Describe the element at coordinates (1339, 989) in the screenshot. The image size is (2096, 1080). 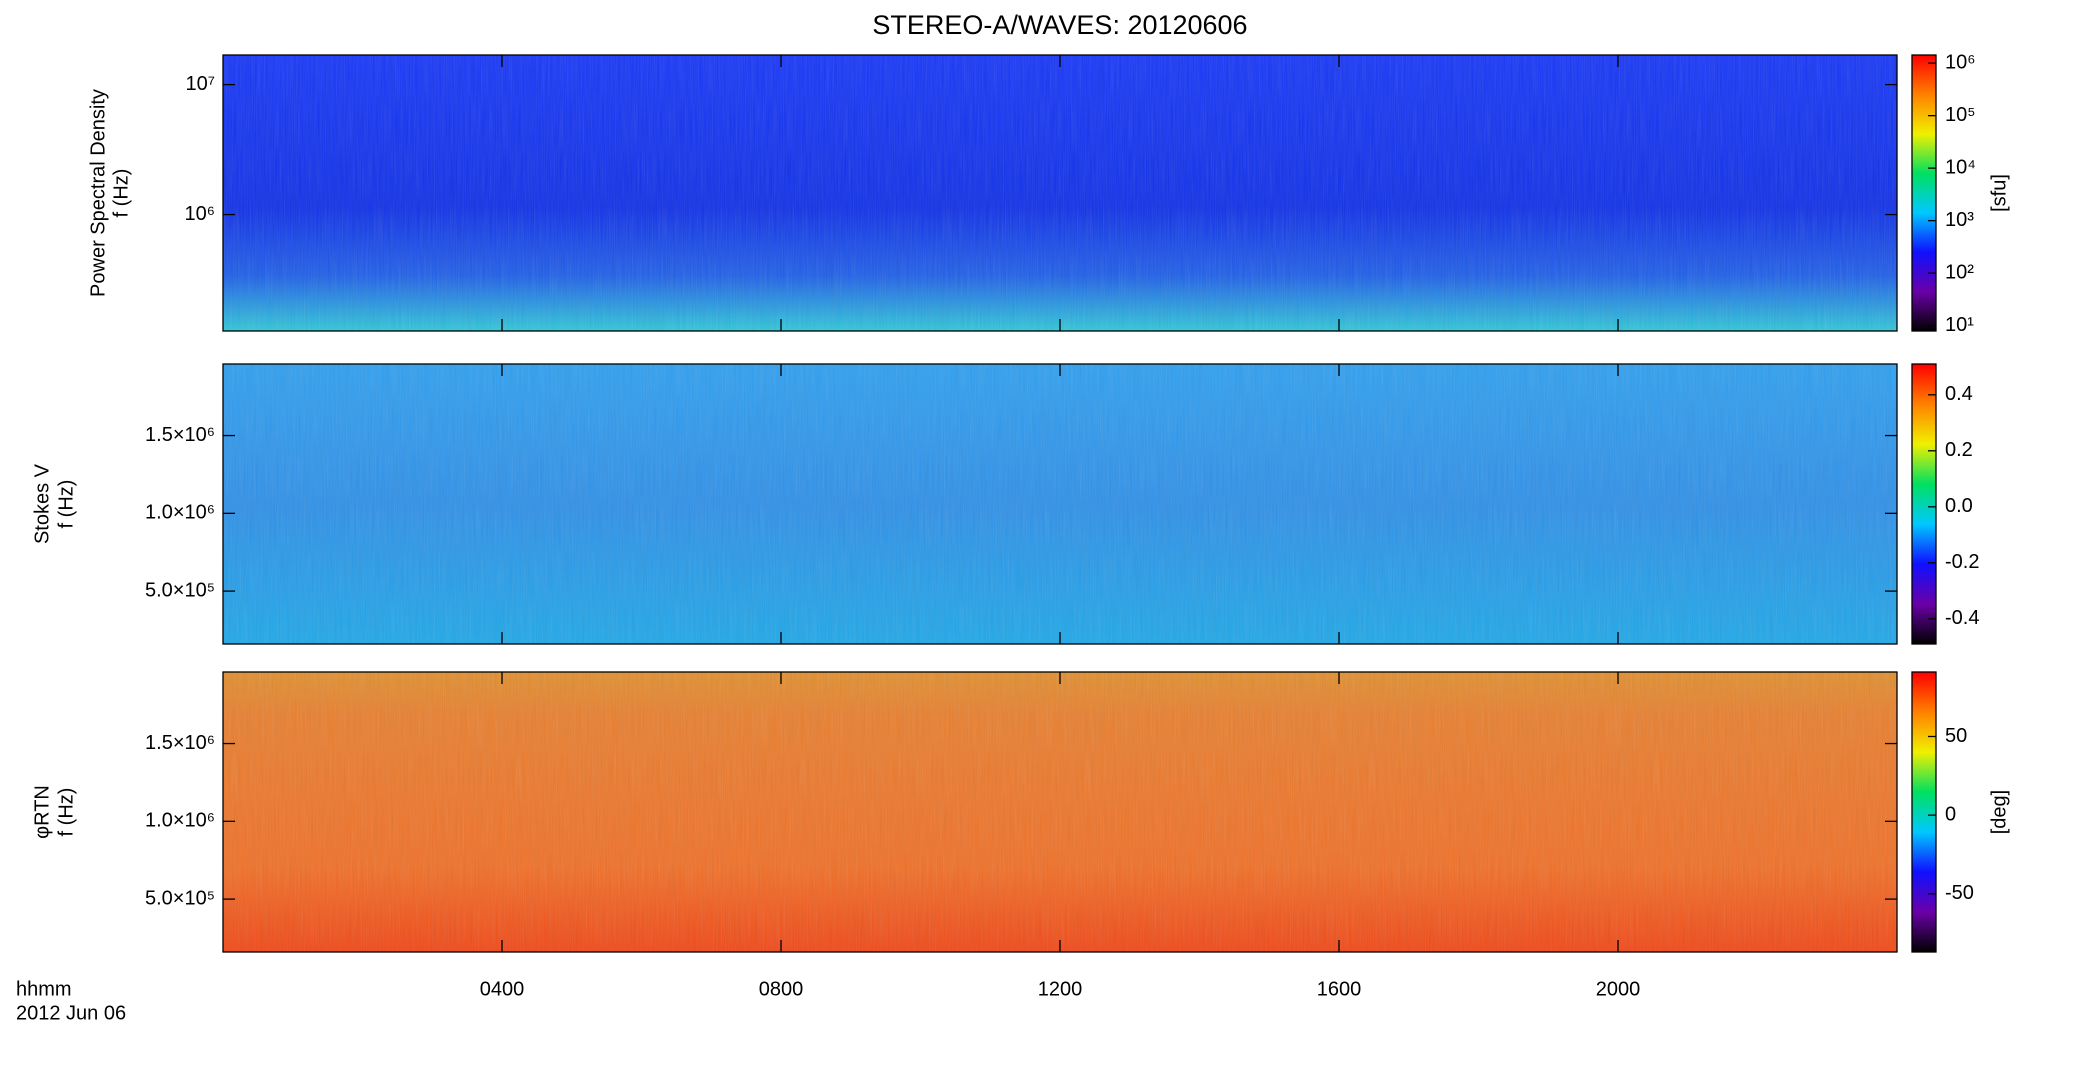
I see `x-tick-label: 1600` at that location.